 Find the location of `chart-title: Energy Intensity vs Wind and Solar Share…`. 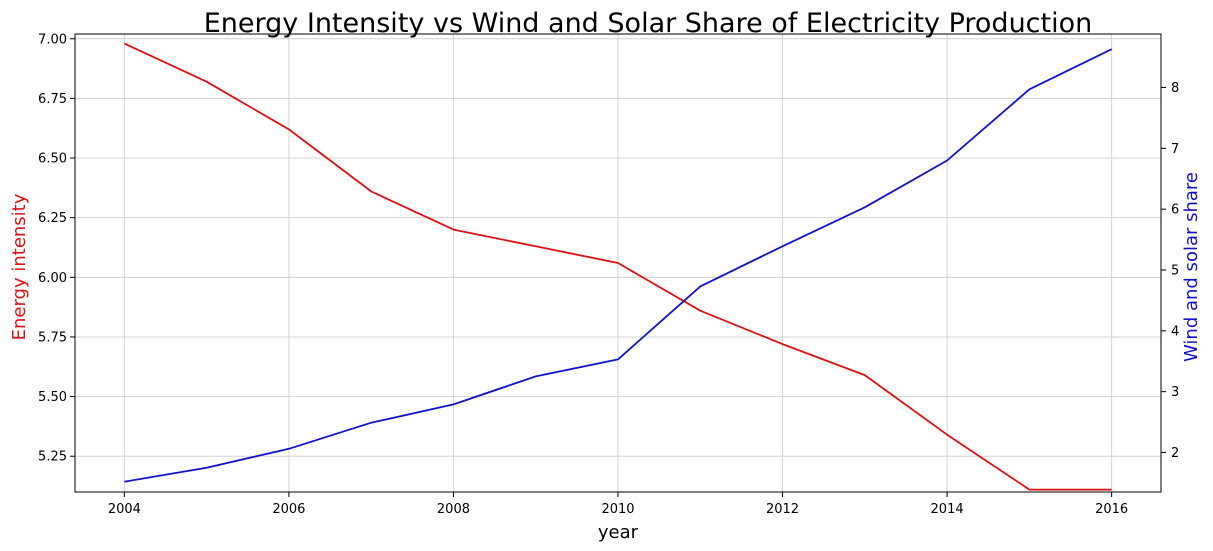

chart-title: Energy Intensity vs Wind and Solar Share… is located at coordinates (648, 23).